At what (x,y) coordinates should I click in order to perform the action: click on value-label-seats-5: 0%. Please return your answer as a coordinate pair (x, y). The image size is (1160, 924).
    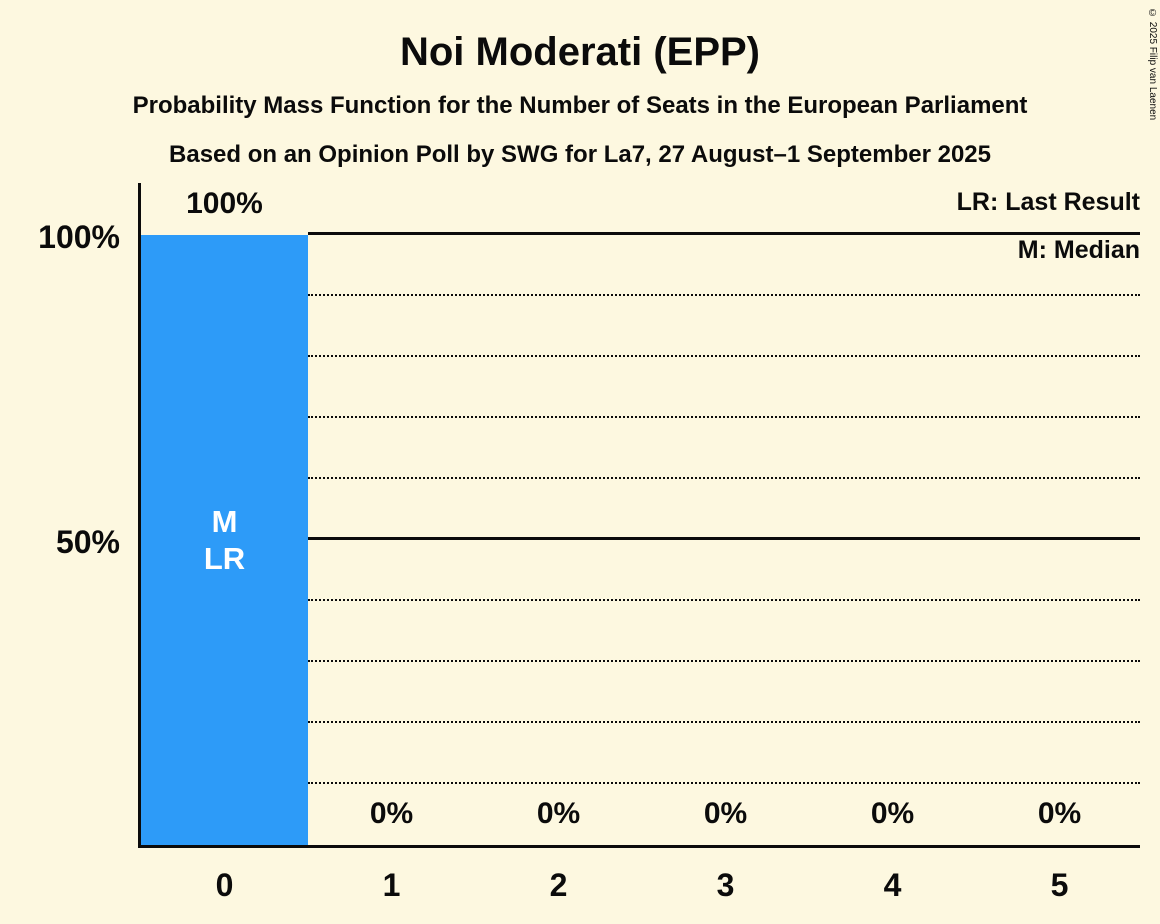
    Looking at the image, I should click on (1059, 813).